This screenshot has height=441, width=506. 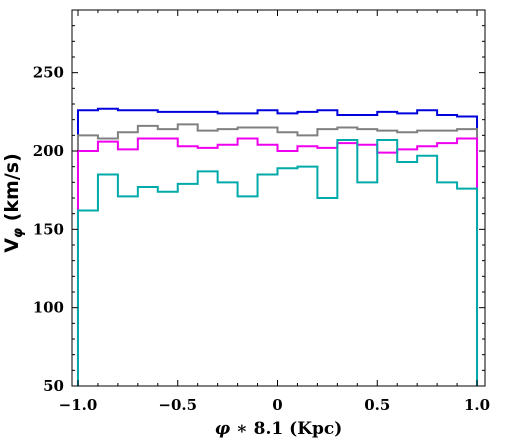 I want to click on x-tick-label: 0.5, so click(x=377, y=405).